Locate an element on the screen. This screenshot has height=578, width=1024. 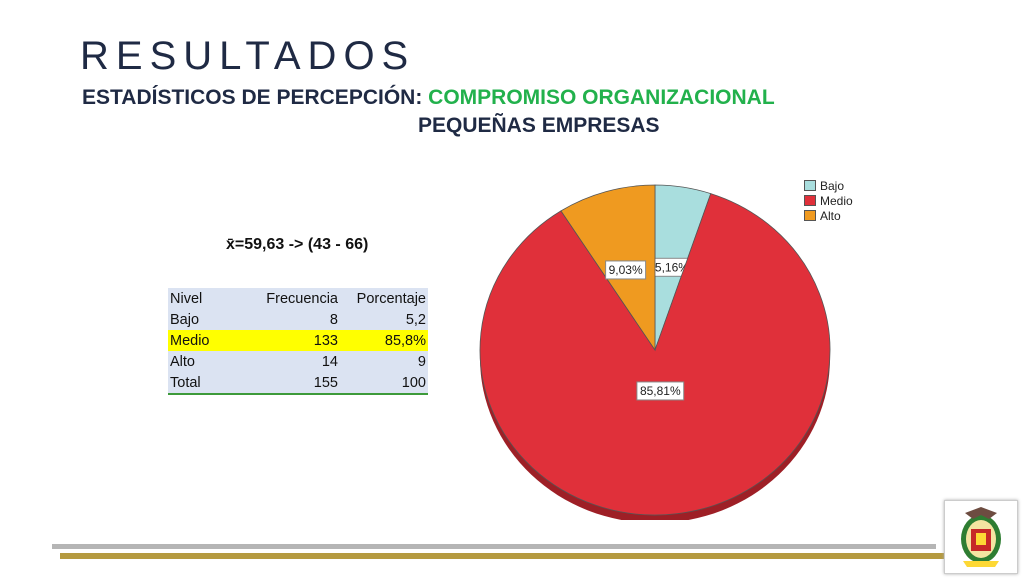
svg-text: 9,03% is located at coordinates (626, 270).